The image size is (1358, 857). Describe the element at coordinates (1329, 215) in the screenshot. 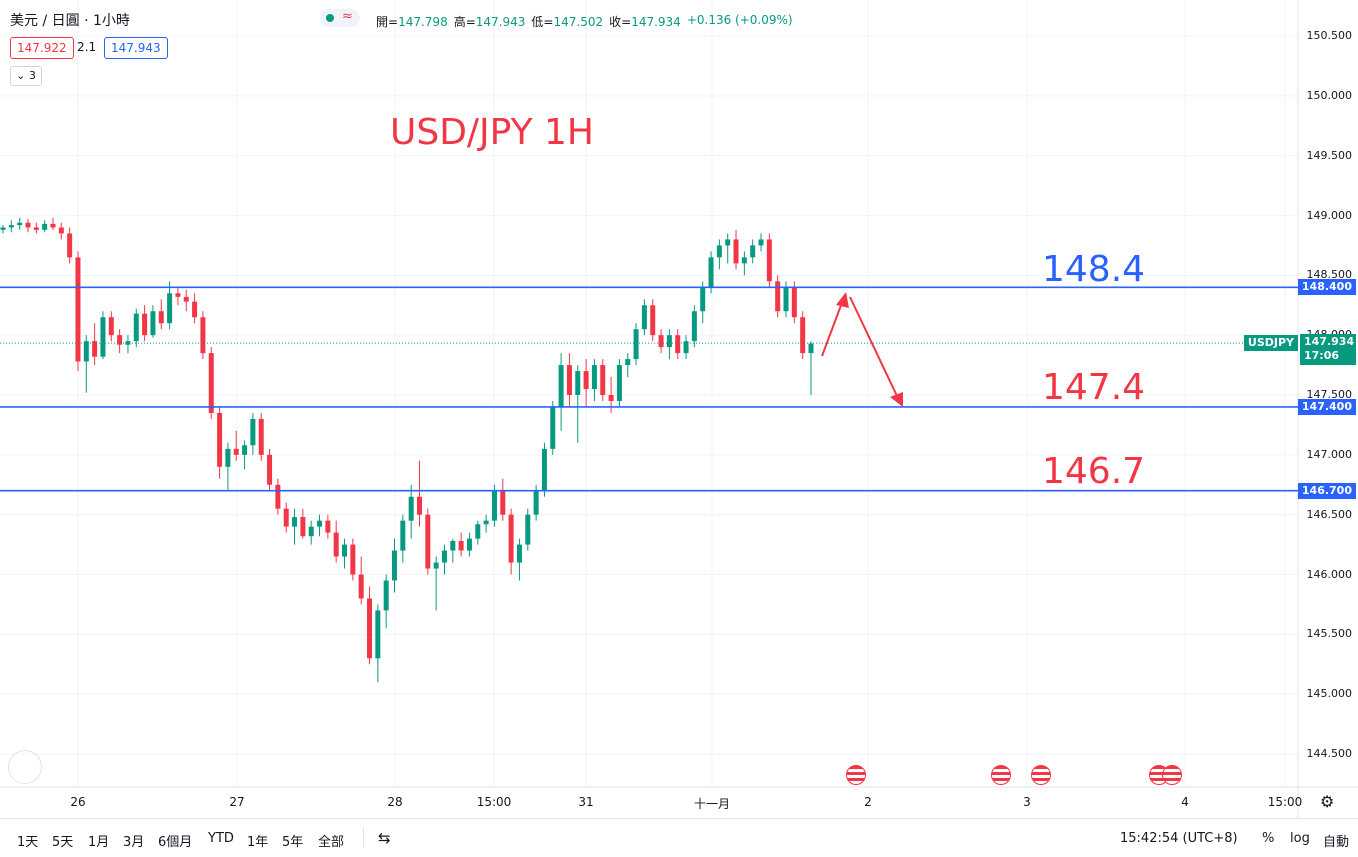

I see `price-tick-label: 149.000` at that location.